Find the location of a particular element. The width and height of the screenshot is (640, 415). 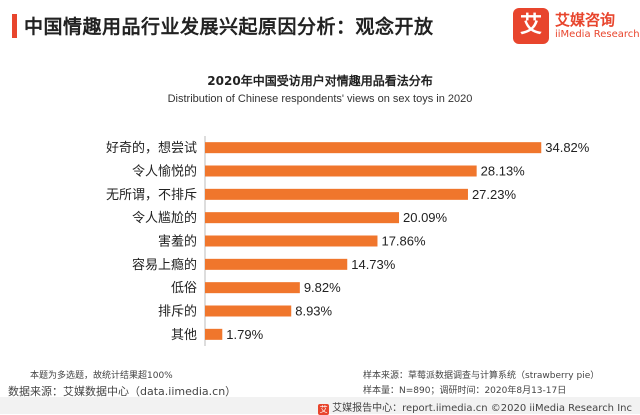

chart-title: 2020年中国受访用户对情趣用品看法分布 is located at coordinates (320, 81).